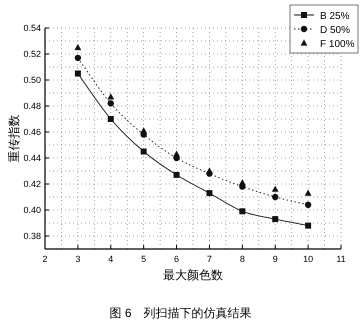 The width and height of the screenshot is (361, 327). What do you see at coordinates (337, 44) in the screenshot?
I see `legend-label: F 100%` at bounding box center [337, 44].